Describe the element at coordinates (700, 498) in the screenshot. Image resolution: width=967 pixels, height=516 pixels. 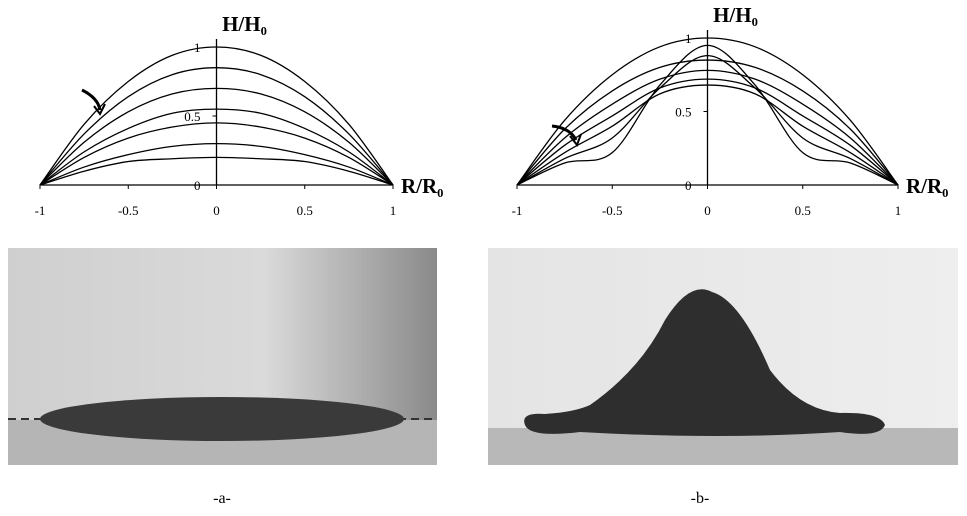
I see `caption: -b-` at that location.